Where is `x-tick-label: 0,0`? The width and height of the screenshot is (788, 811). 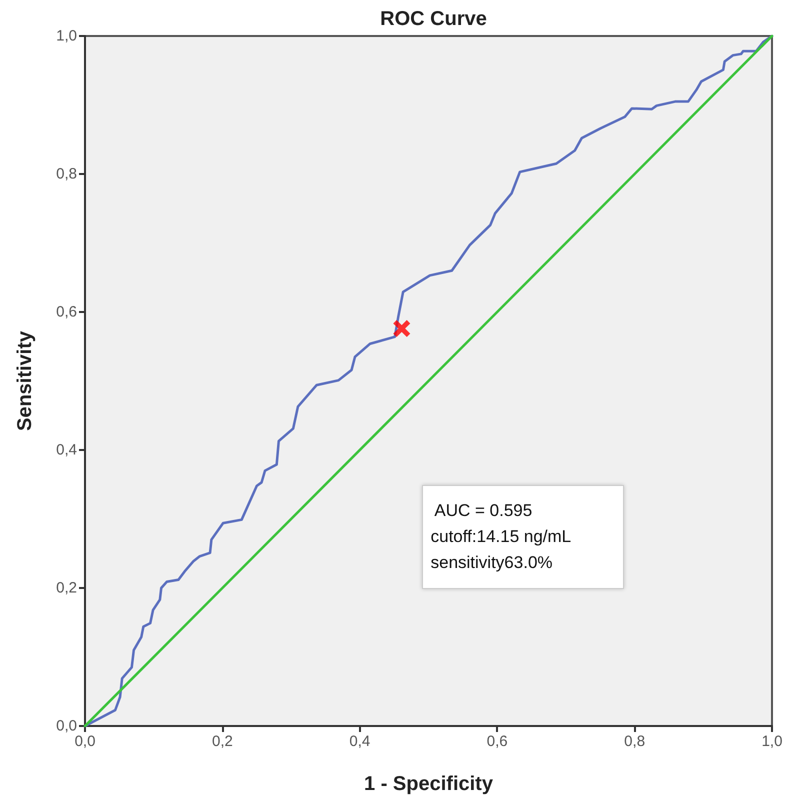 x-tick-label: 0,0 is located at coordinates (85, 741).